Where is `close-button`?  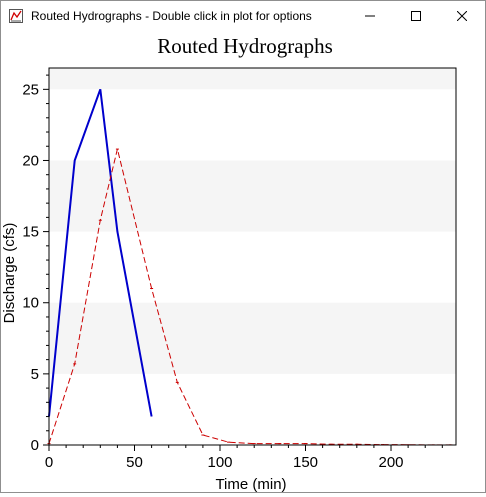
close-button is located at coordinates (462, 16).